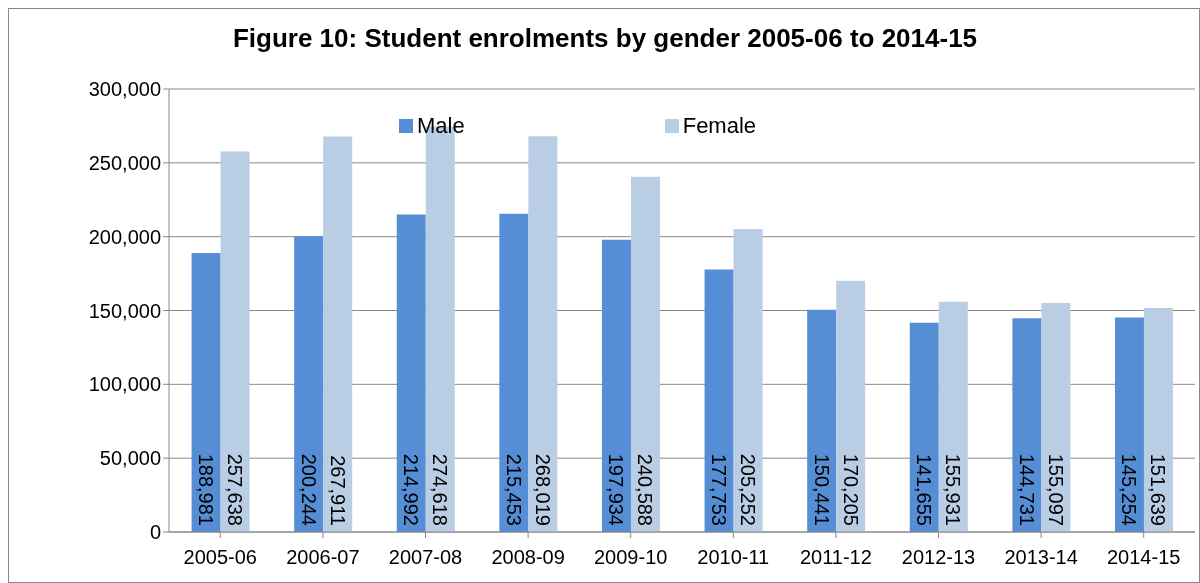 This screenshot has width=1200, height=583. I want to click on y-tick-label: 250,000, so click(124, 162).